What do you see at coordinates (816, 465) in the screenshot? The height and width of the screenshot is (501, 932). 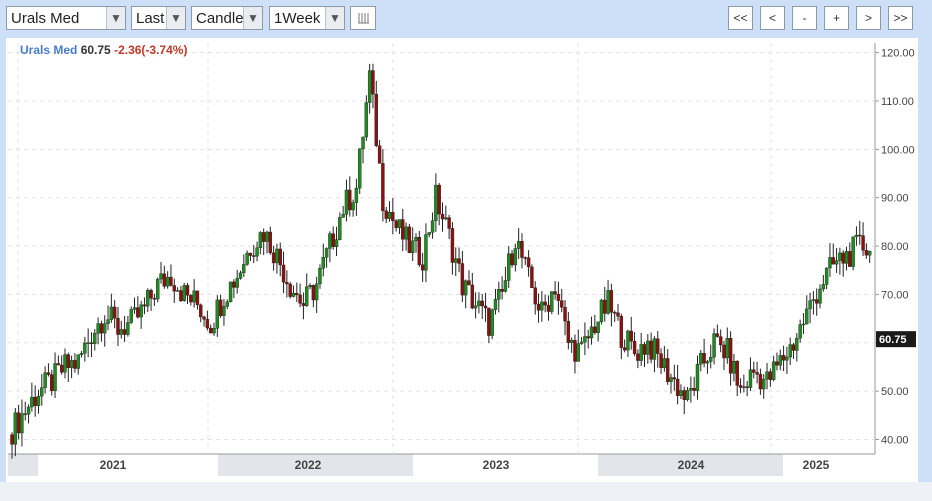 I see `x-tick-label: 2025` at bounding box center [816, 465].